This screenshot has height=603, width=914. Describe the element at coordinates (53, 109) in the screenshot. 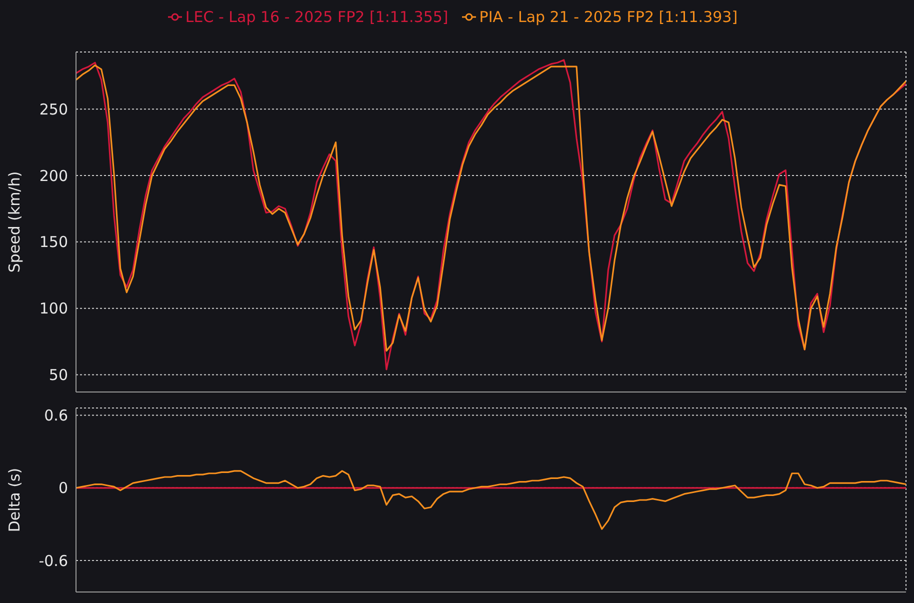

I see `y-tick-label: 250` at that location.